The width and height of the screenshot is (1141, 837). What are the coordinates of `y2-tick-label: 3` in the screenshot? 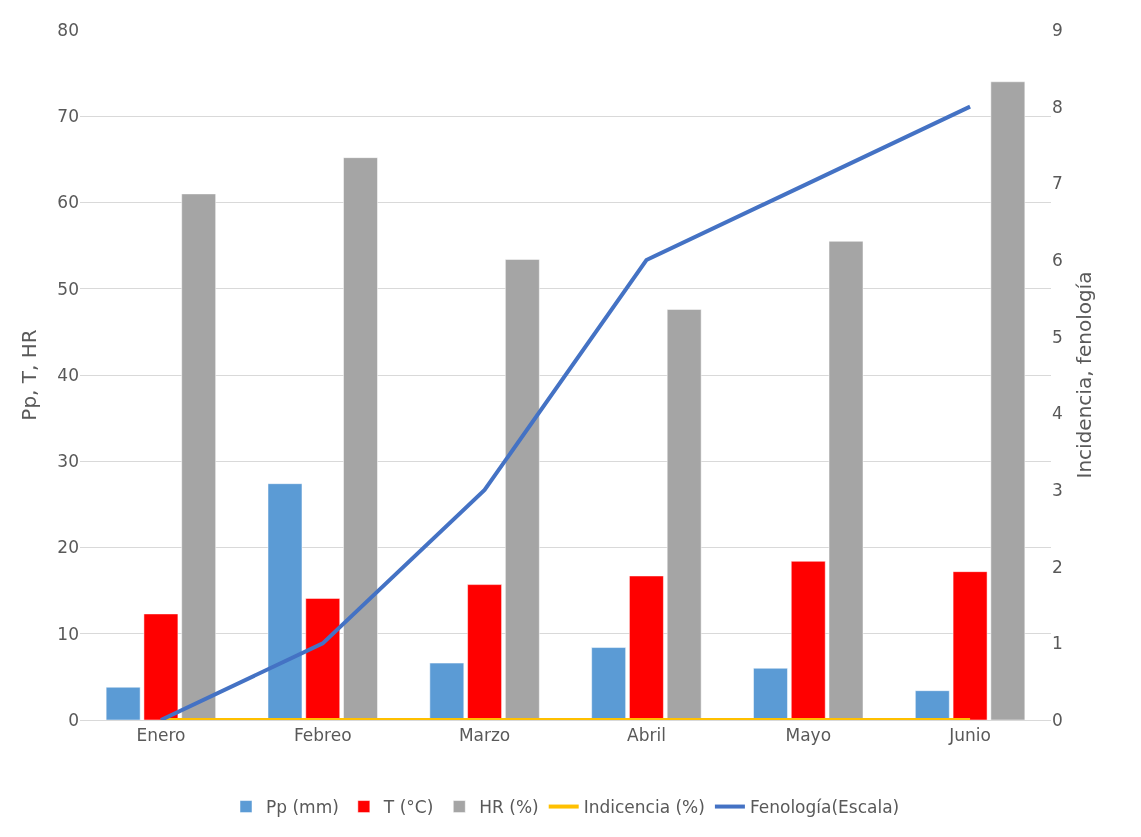 It's located at (1057, 489).